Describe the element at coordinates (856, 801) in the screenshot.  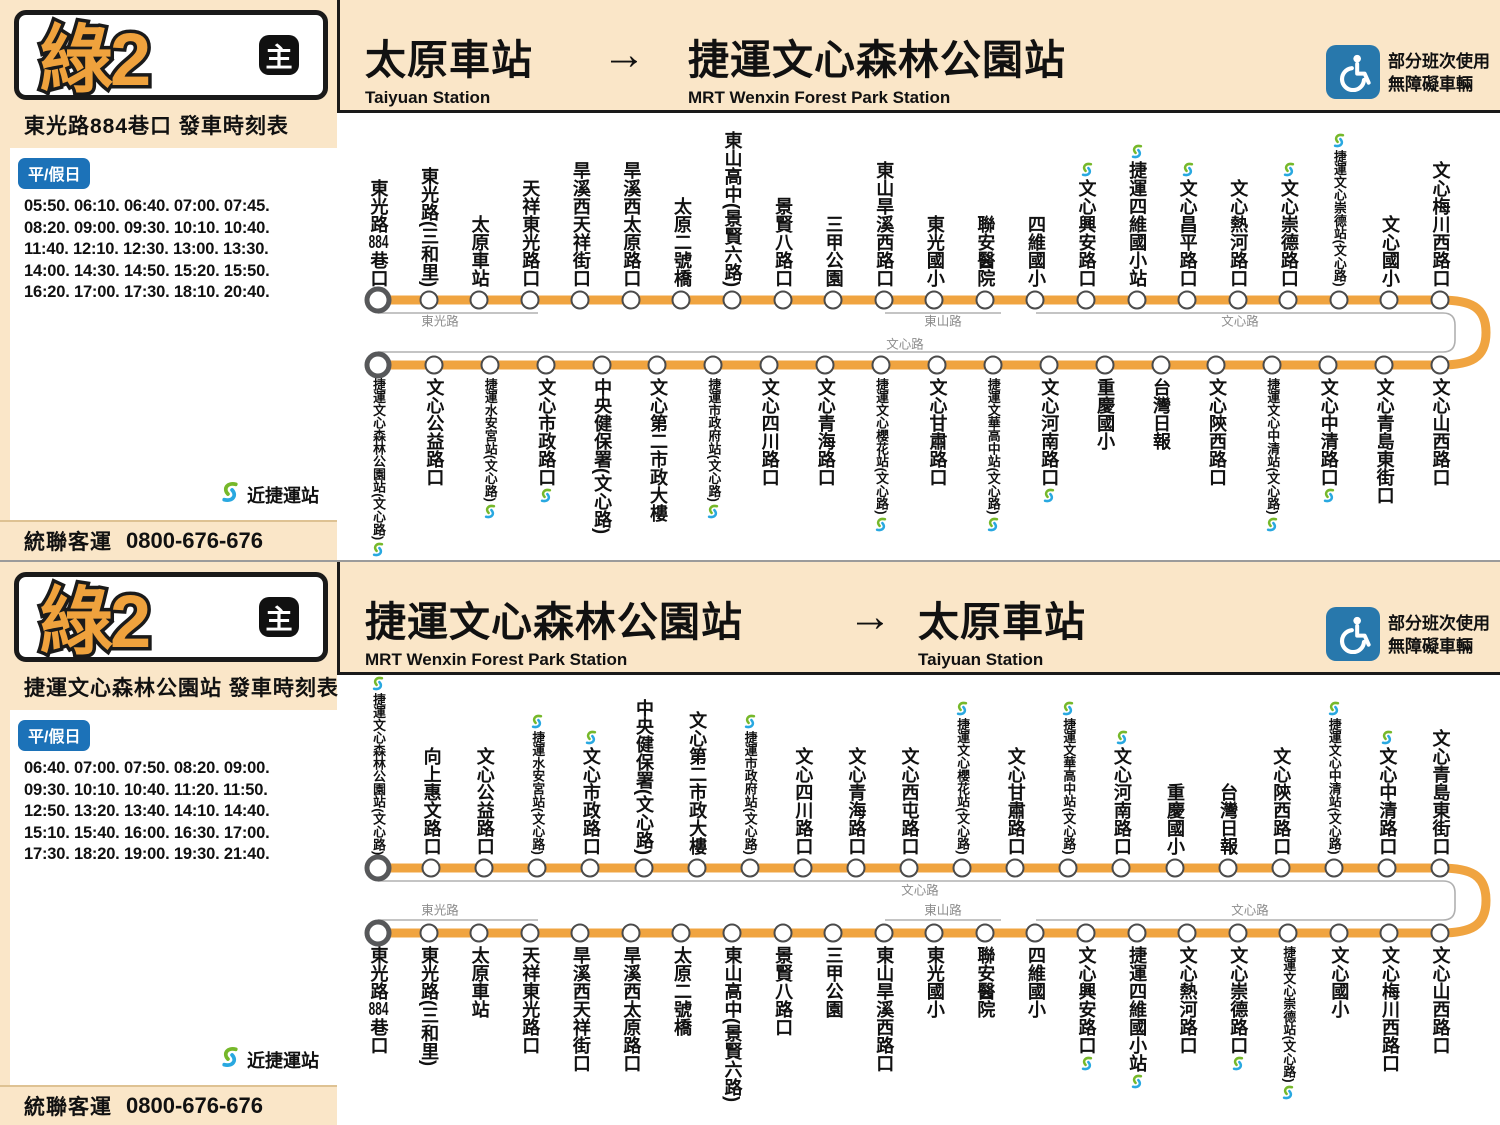
I see `stop-label: 文心青海路口` at that location.